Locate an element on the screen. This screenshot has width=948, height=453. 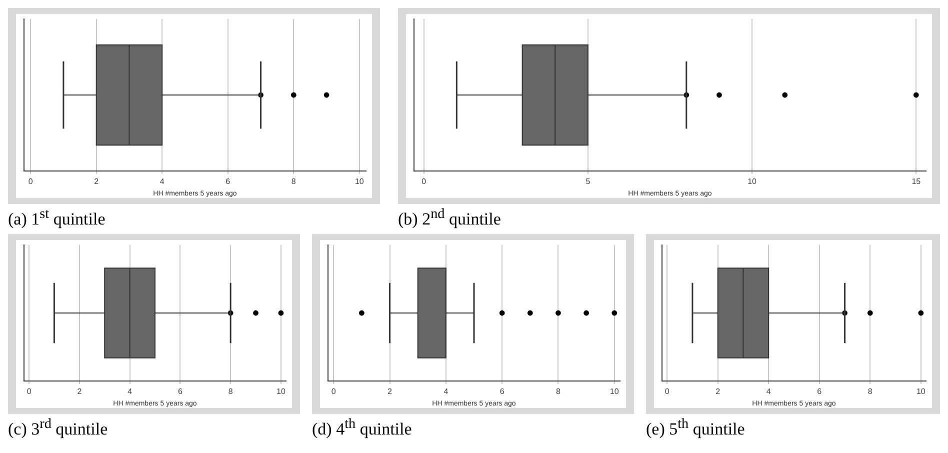
text: (e) 5$^{th}$ quintile is located at coordinates (696, 428).